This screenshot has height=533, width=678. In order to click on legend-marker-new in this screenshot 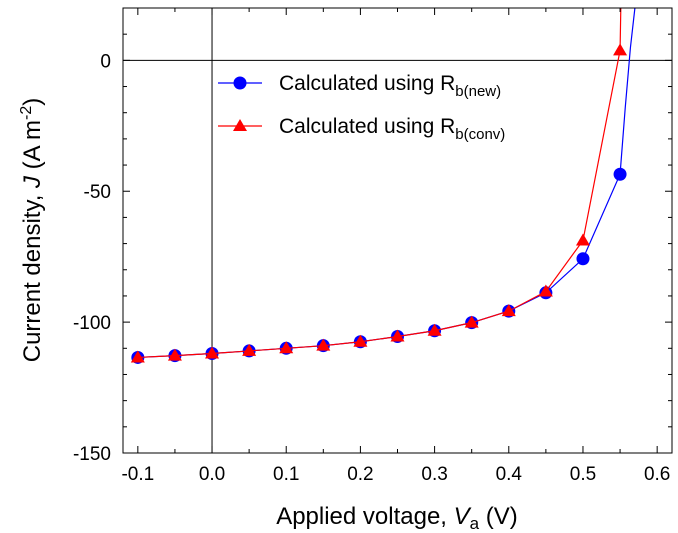, I will do `click(240, 83)`.